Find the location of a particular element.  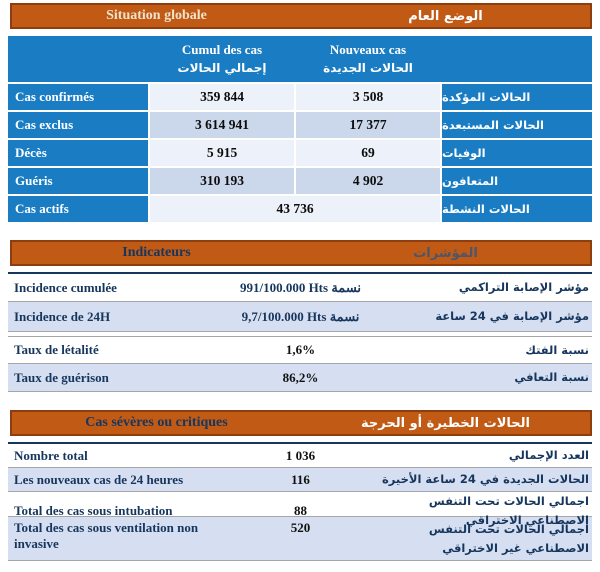

section3-title-ar: الحالات الخطيرة أو الحرجة is located at coordinates (445, 423).